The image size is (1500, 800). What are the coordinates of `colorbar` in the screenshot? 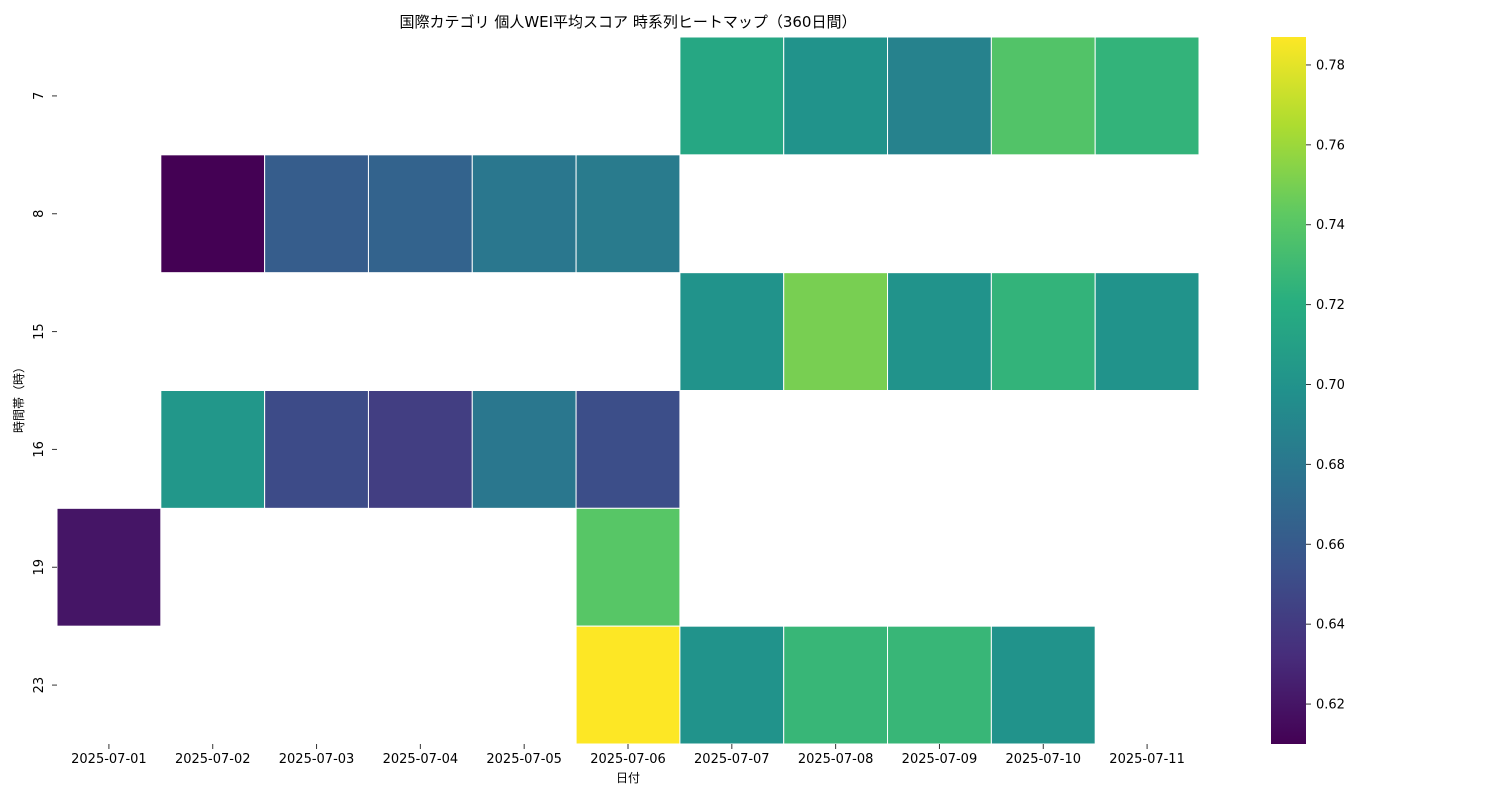 It's located at (1288, 390).